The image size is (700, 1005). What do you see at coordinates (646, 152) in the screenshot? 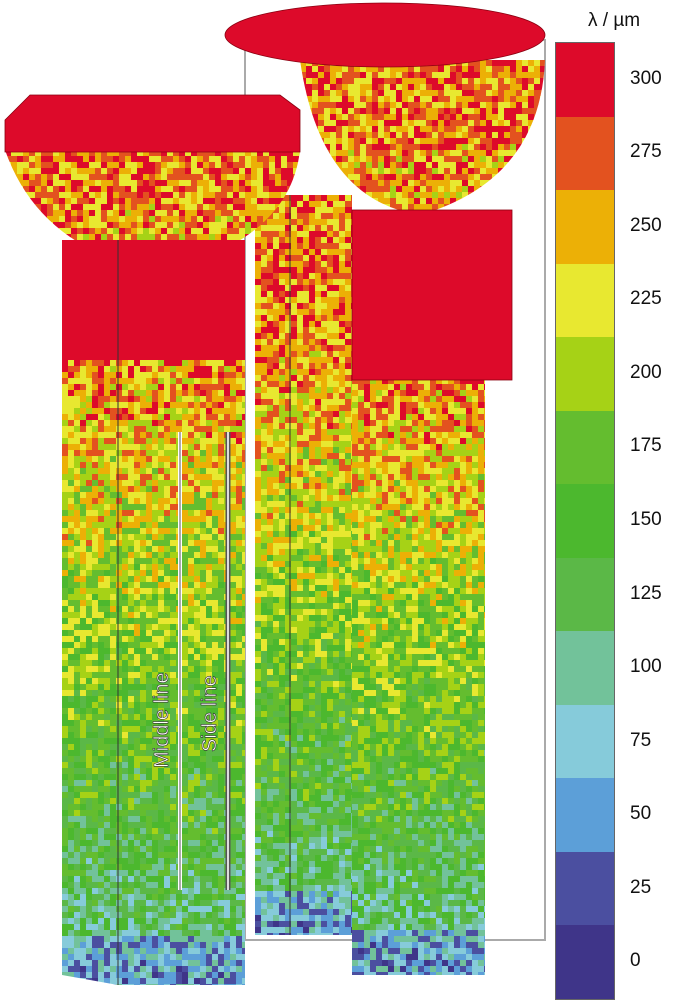
I see `colorbar-tick-label: 275` at bounding box center [646, 152].